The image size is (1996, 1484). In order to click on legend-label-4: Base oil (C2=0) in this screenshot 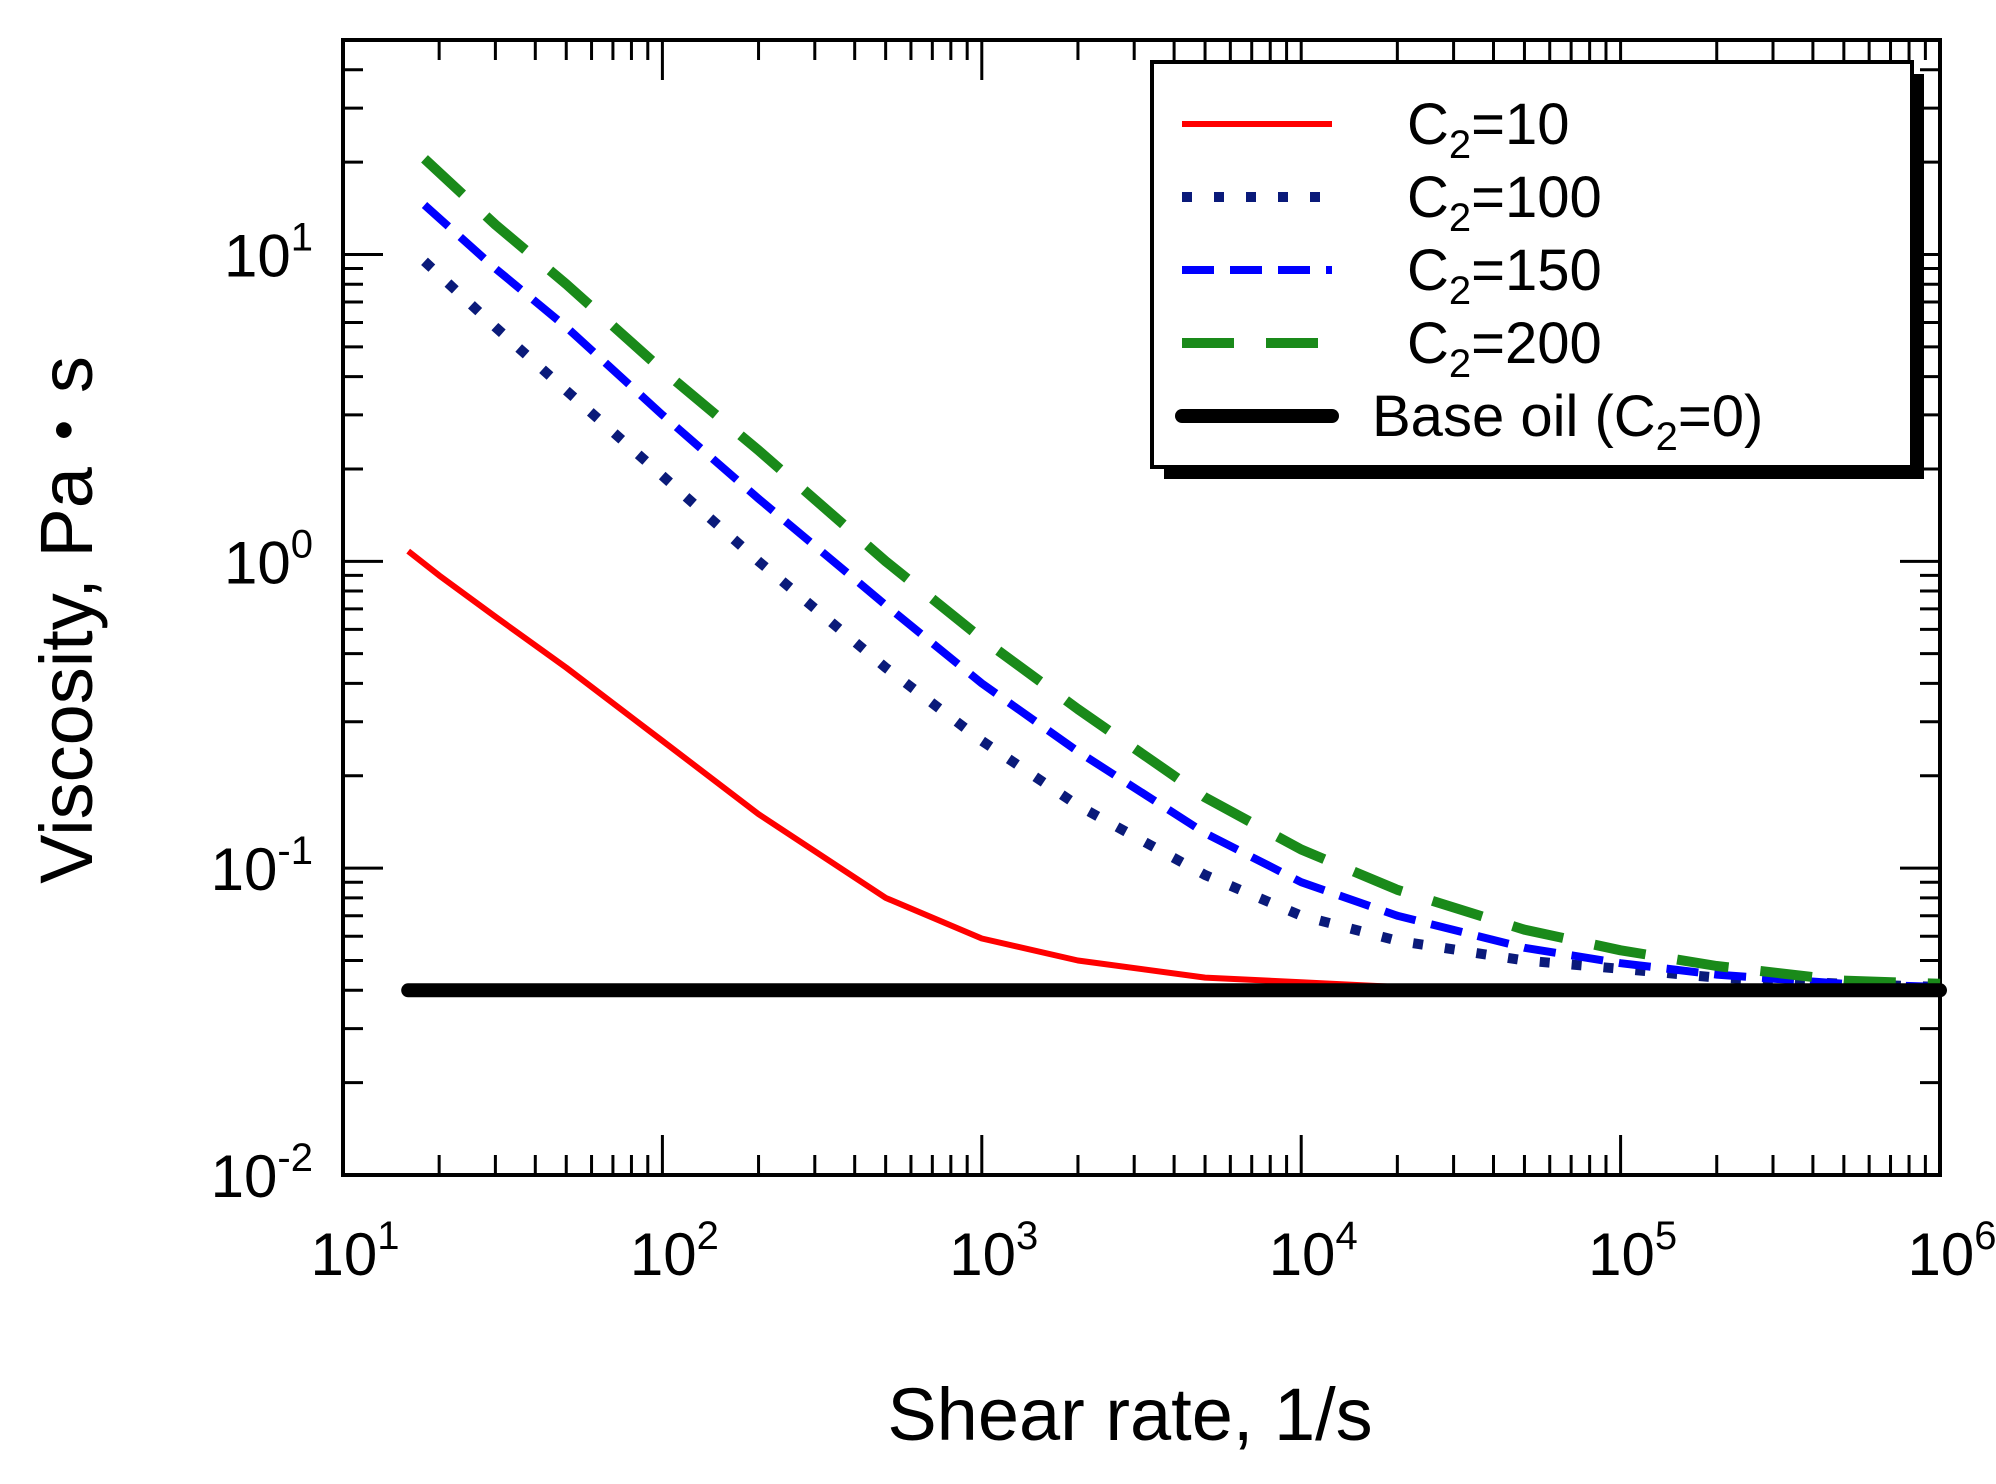, I will do `click(1567, 421)`.